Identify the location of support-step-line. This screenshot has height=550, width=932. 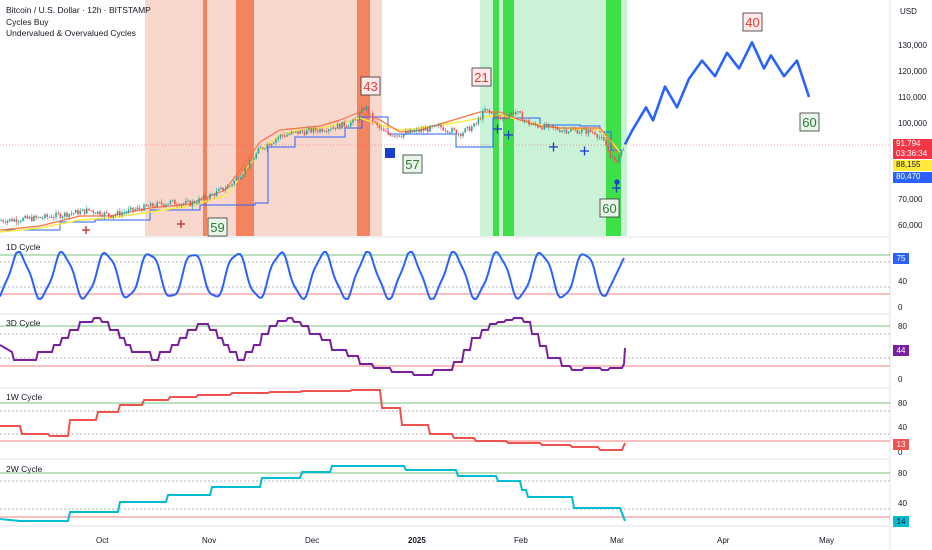
(311, 173).